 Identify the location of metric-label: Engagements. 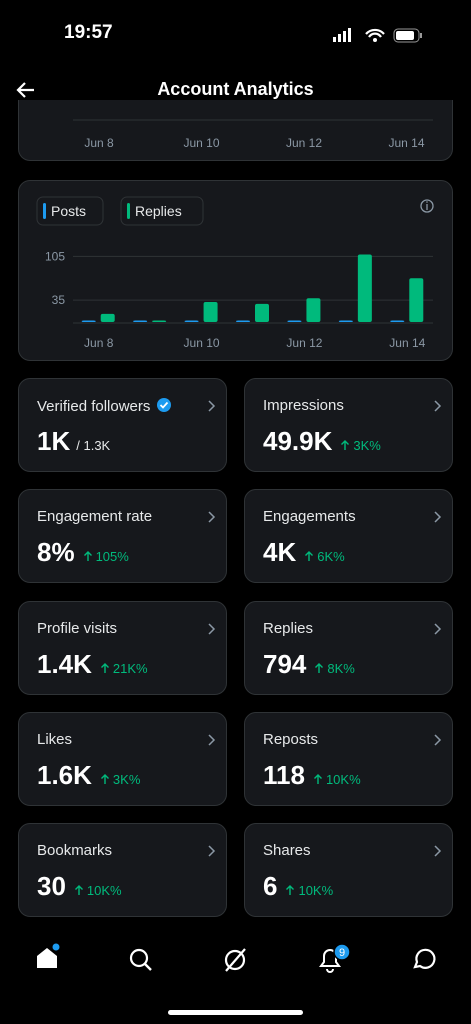
(309, 517).